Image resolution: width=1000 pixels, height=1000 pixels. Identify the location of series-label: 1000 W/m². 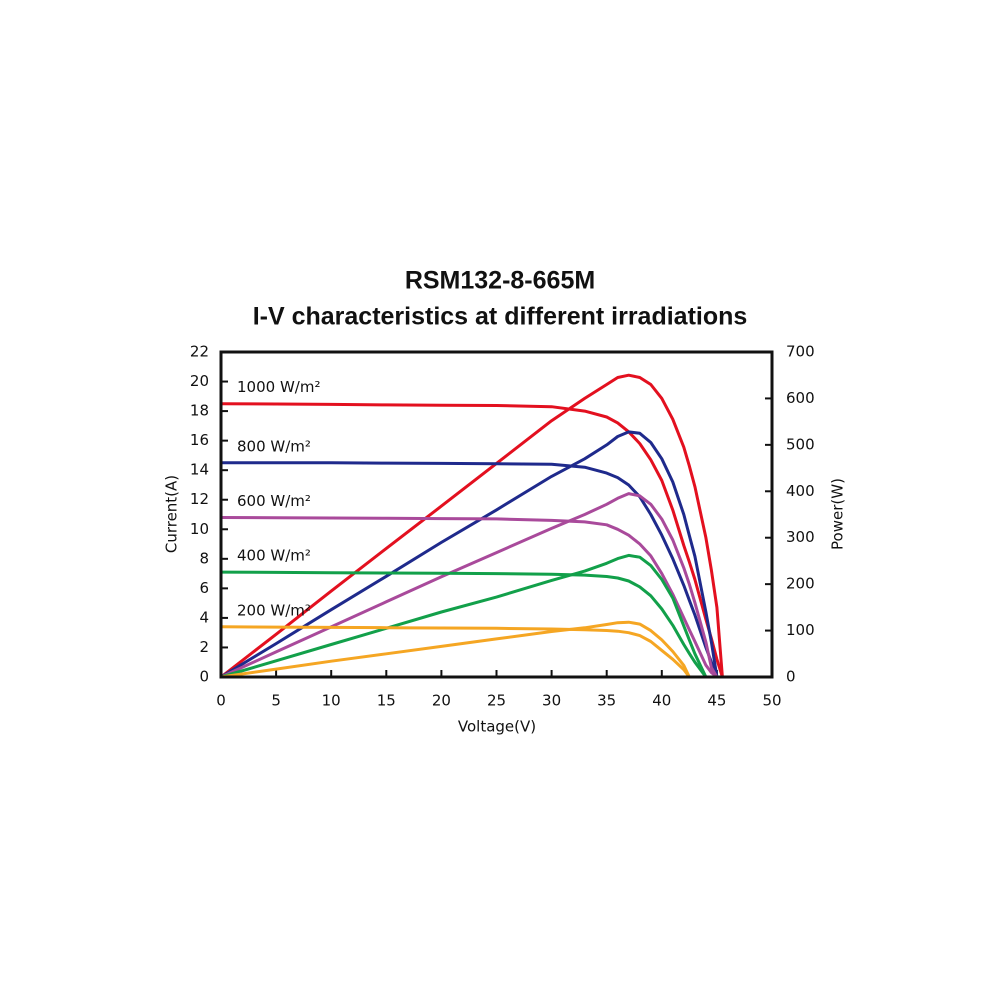
(278, 387).